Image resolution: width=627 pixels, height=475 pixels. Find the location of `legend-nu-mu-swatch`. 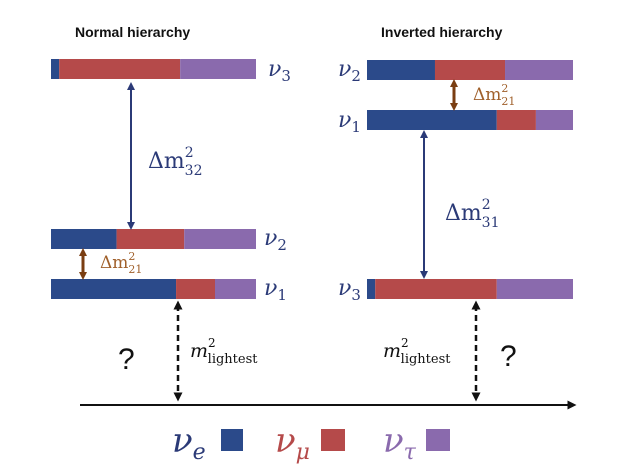

legend-nu-mu-swatch is located at coordinates (333, 440).